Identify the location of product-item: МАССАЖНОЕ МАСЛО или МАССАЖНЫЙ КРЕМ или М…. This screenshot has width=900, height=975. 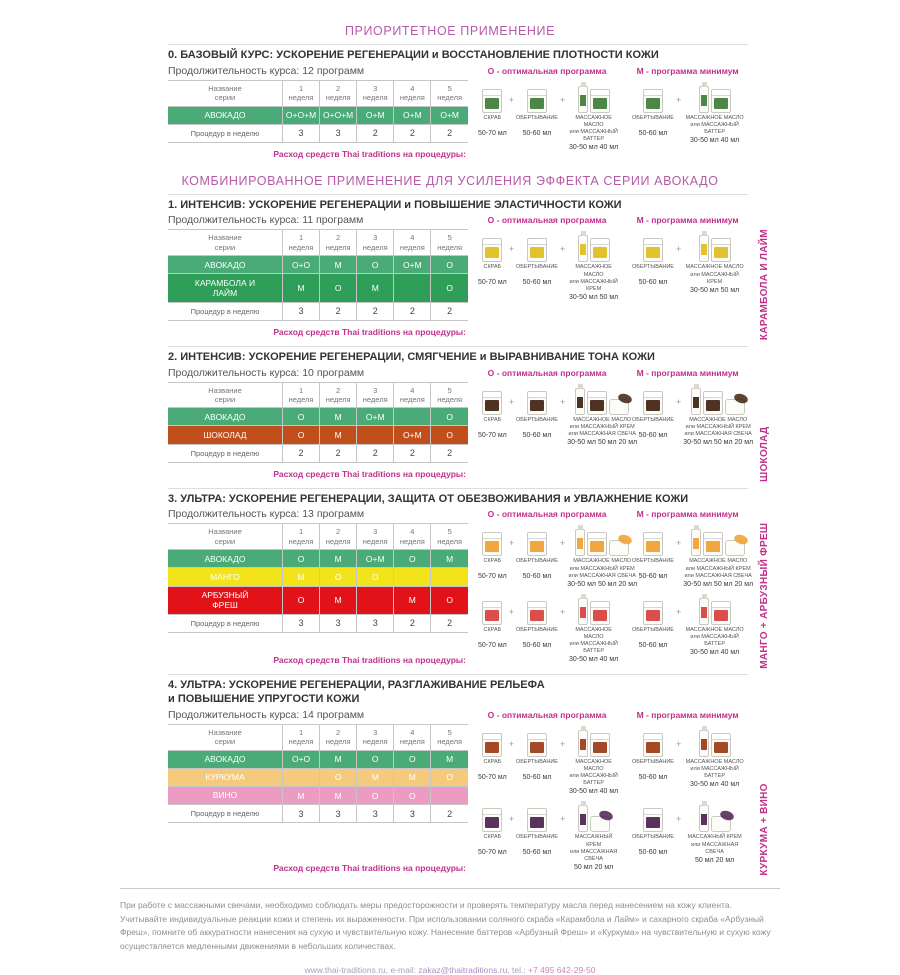
(602, 556).